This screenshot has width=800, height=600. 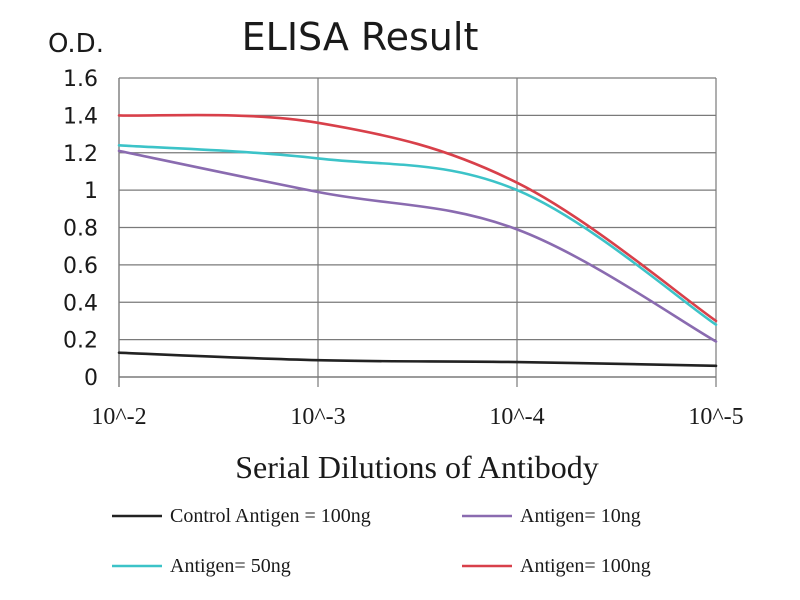 What do you see at coordinates (270, 516) in the screenshot?
I see `legend-label: Control Antigen = 100ng` at bounding box center [270, 516].